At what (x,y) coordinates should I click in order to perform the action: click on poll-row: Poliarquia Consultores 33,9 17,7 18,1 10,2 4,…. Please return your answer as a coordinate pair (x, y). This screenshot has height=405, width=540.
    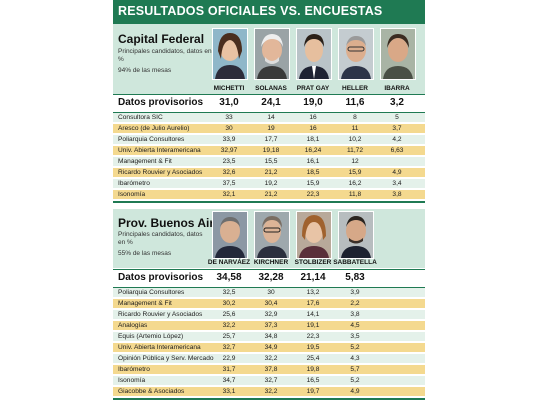
    Looking at the image, I should click on (269, 139).